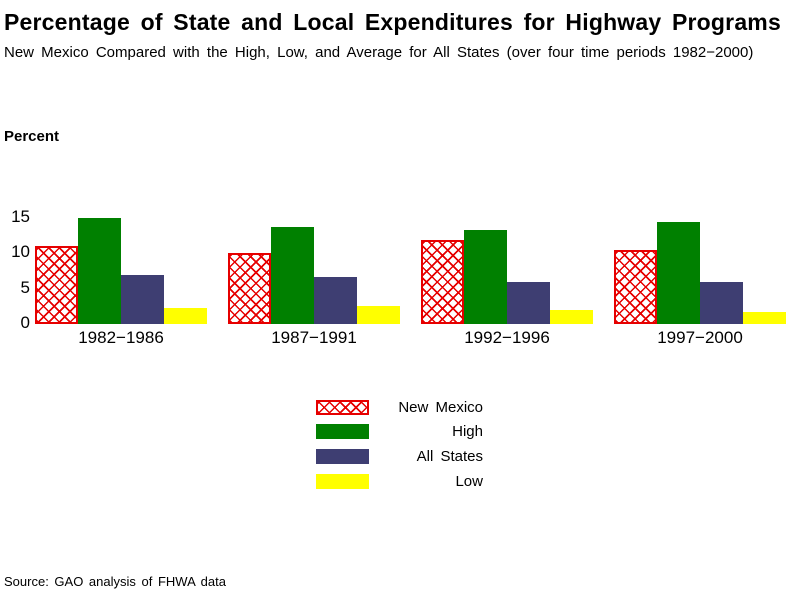  What do you see at coordinates (764, 318) in the screenshot?
I see `bar-low-1997−2000` at bounding box center [764, 318].